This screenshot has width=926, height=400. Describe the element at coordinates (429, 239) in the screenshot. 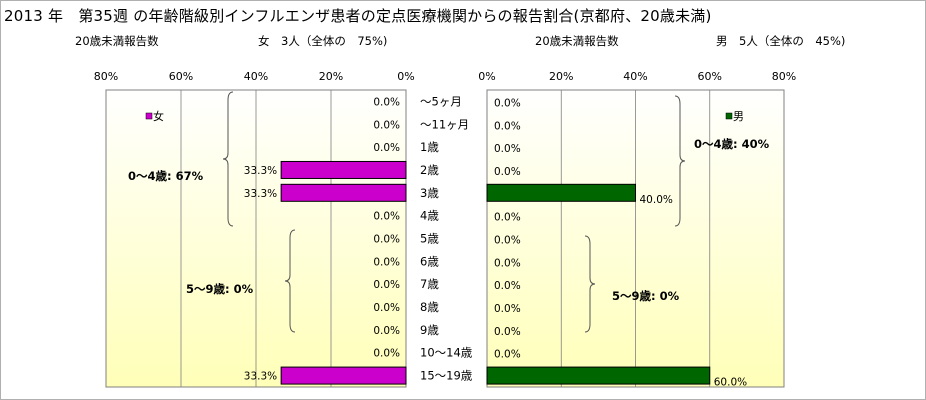

I see `category-label: 5歳` at that location.